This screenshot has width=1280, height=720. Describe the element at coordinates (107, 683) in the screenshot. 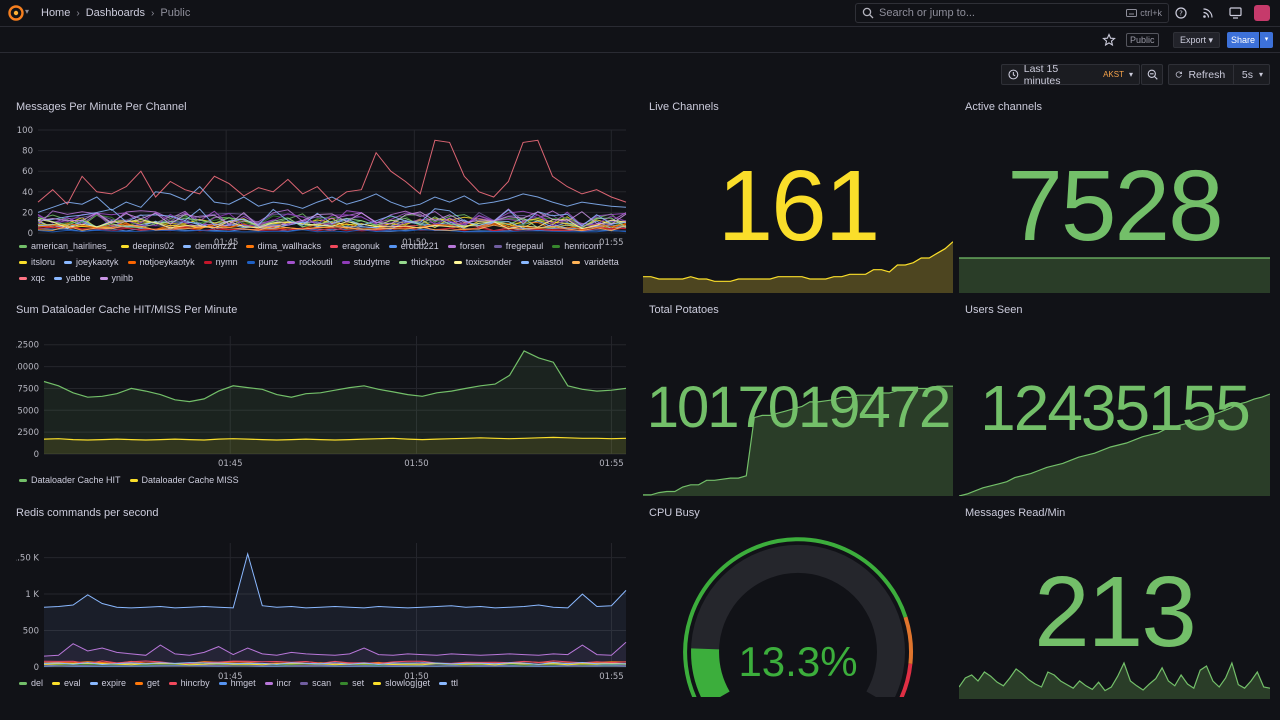

I see `legend-item: expire` at that location.